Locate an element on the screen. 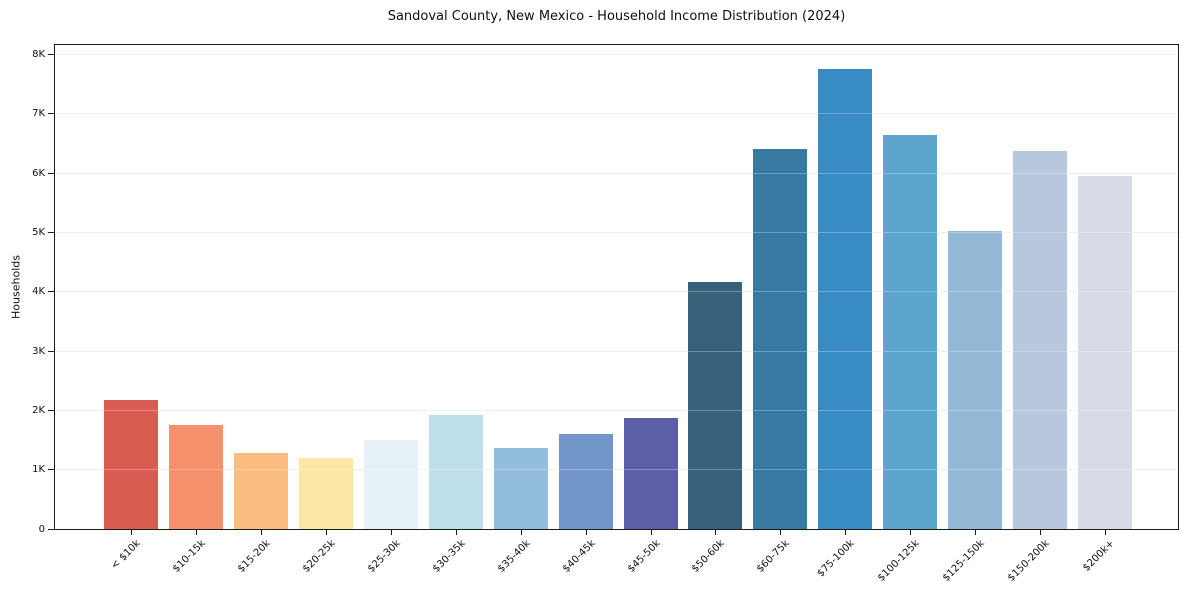 This screenshot has height=590, width=1189. x-tick-label: $75-100k is located at coordinates (836, 559).